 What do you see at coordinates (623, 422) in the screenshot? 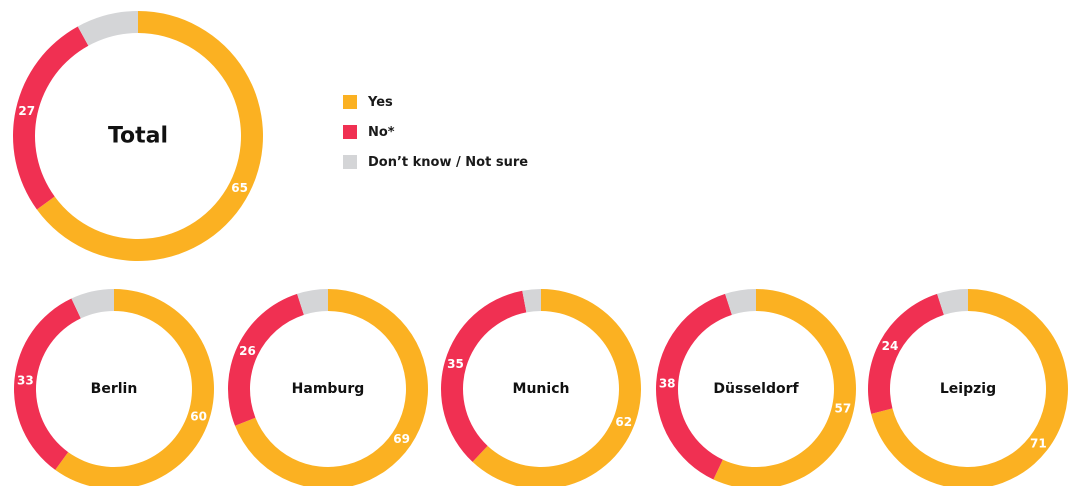
I see `value-label-munich-yes: 62` at bounding box center [623, 422].